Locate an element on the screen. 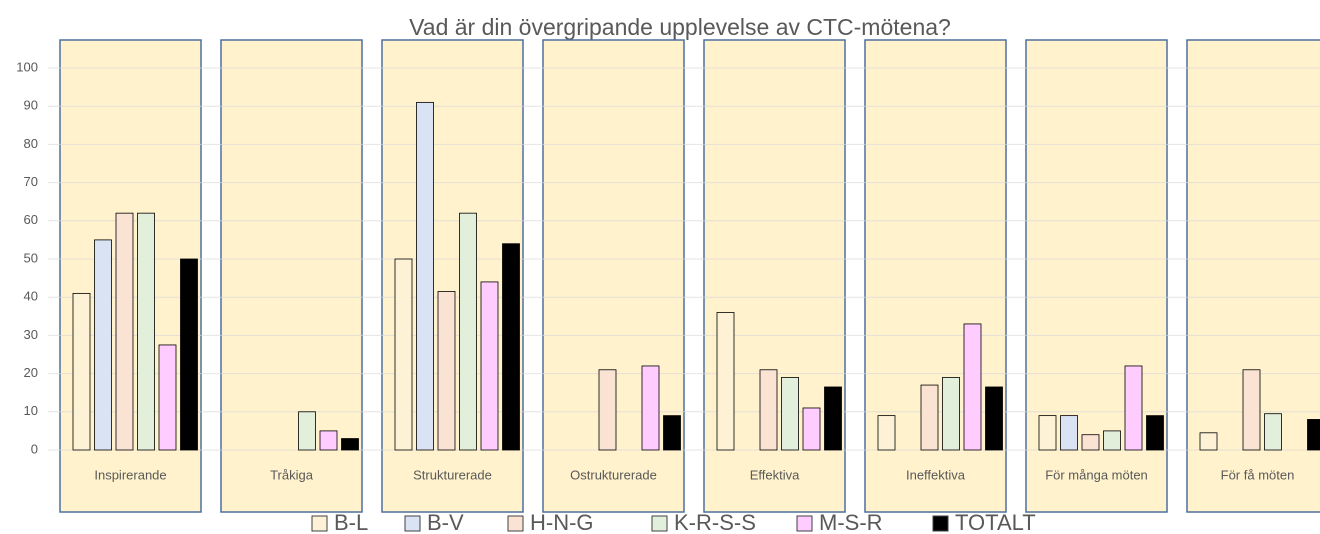 Image resolution: width=1320 pixels, height=534 pixels. legend-label: M-S-R is located at coordinates (851, 522).